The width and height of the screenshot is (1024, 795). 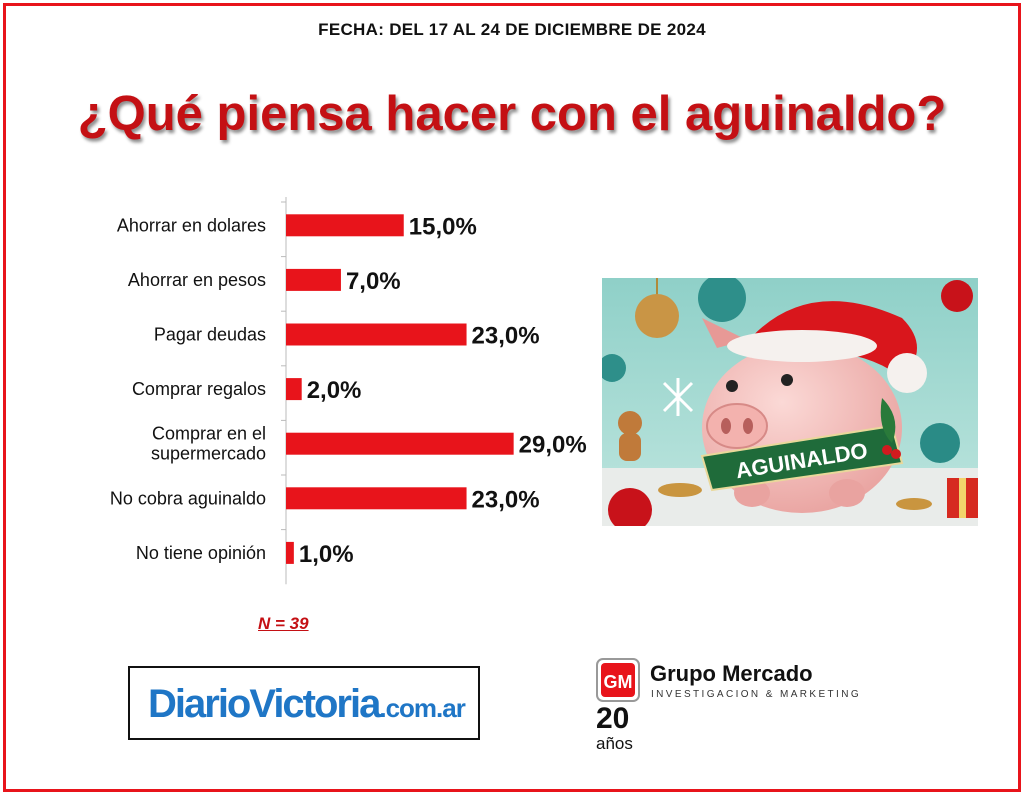 I want to click on piggy-bank-illustration: AGUINALDO, so click(x=790, y=402).